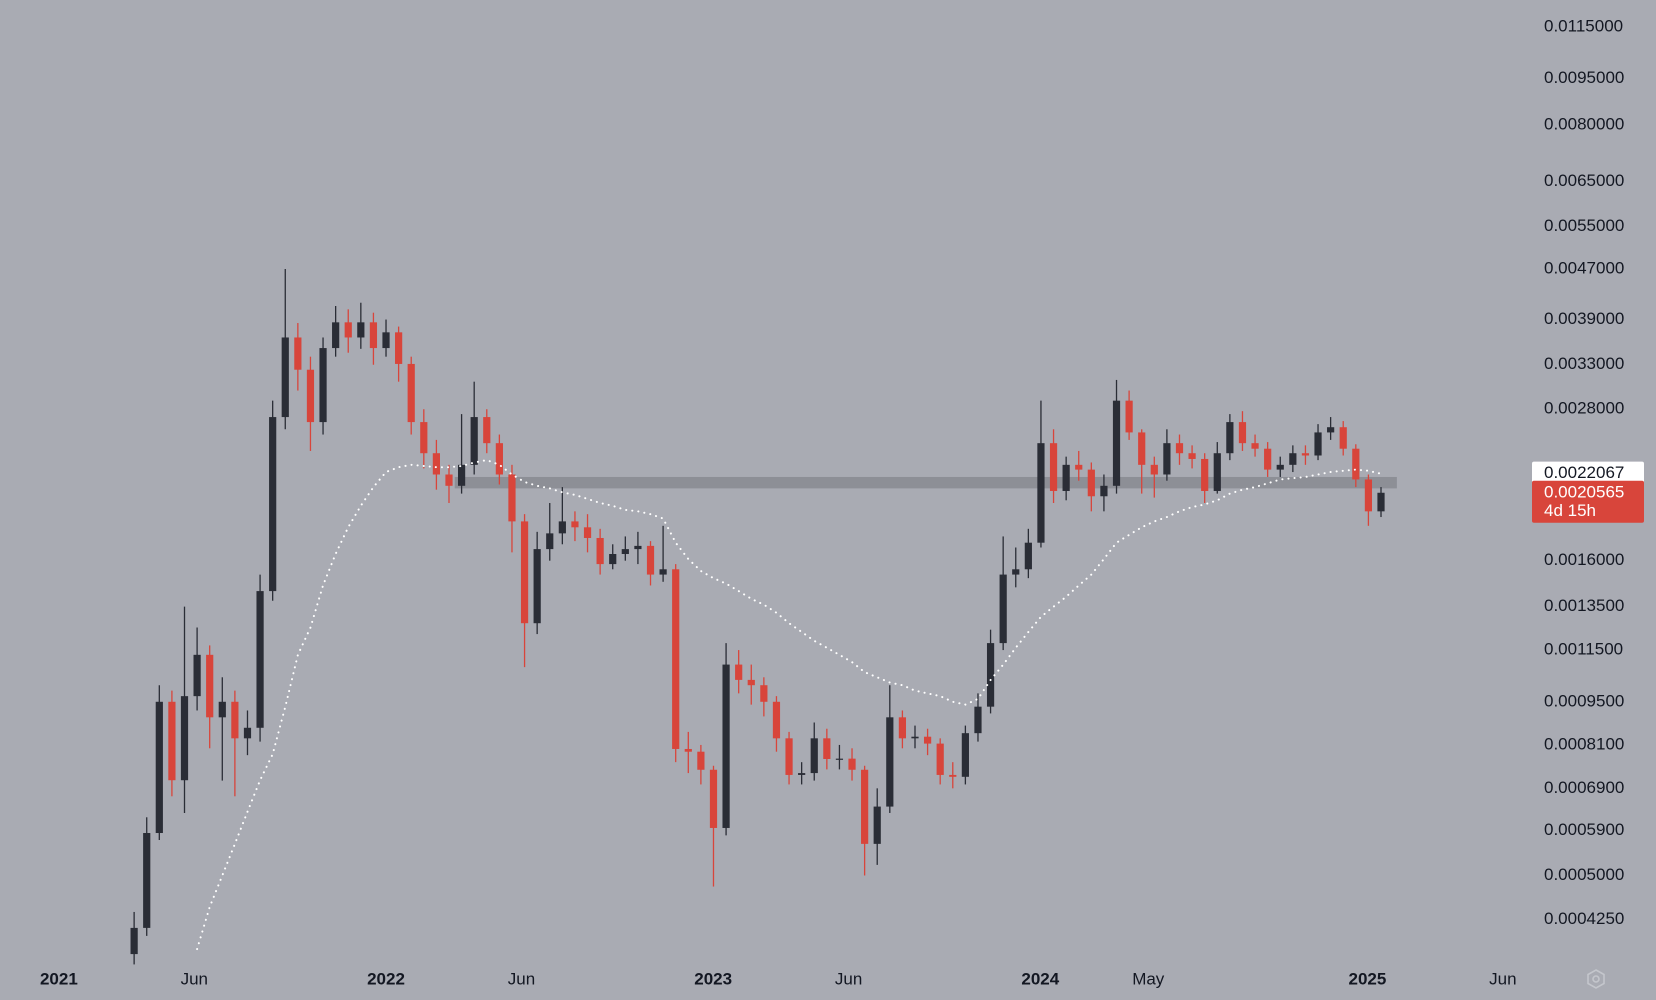 This screenshot has height=1000, width=1656. I want to click on settings-icon, so click(1596, 979).